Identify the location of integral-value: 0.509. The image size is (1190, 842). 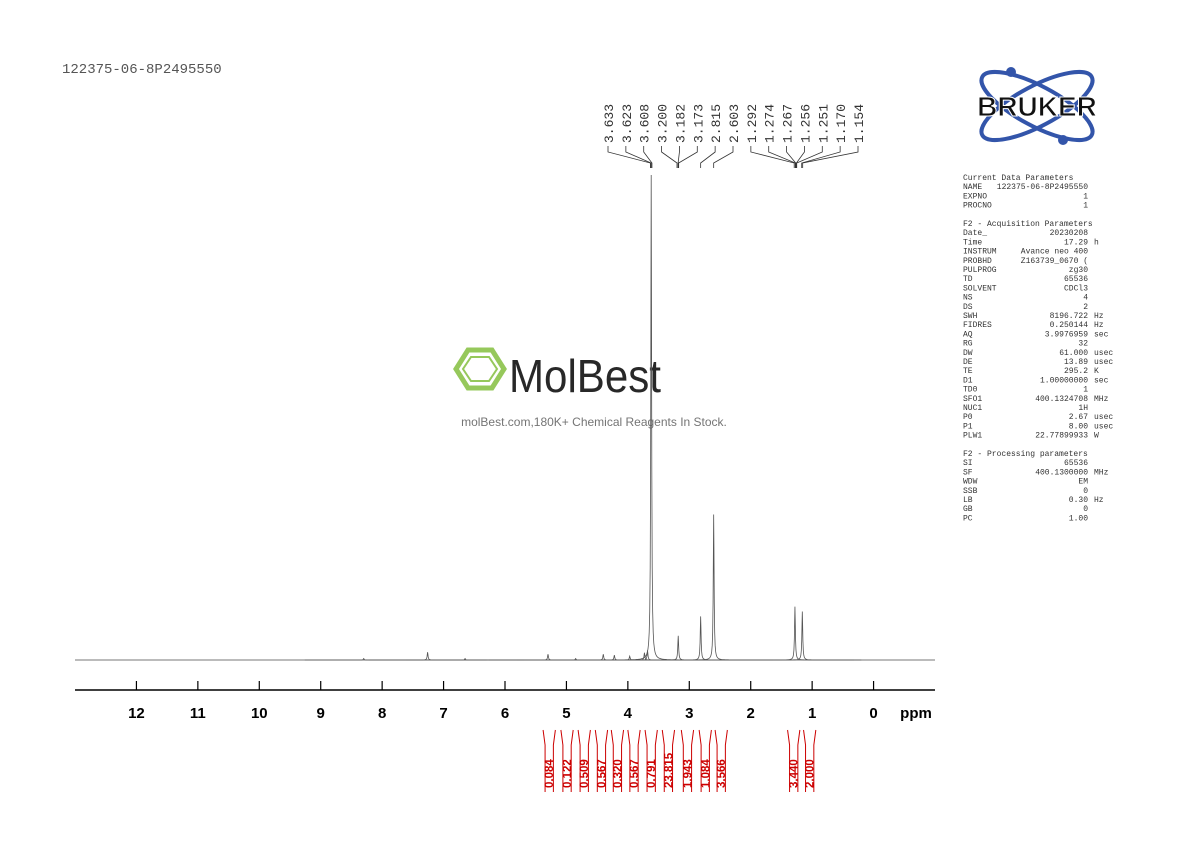
(585, 773).